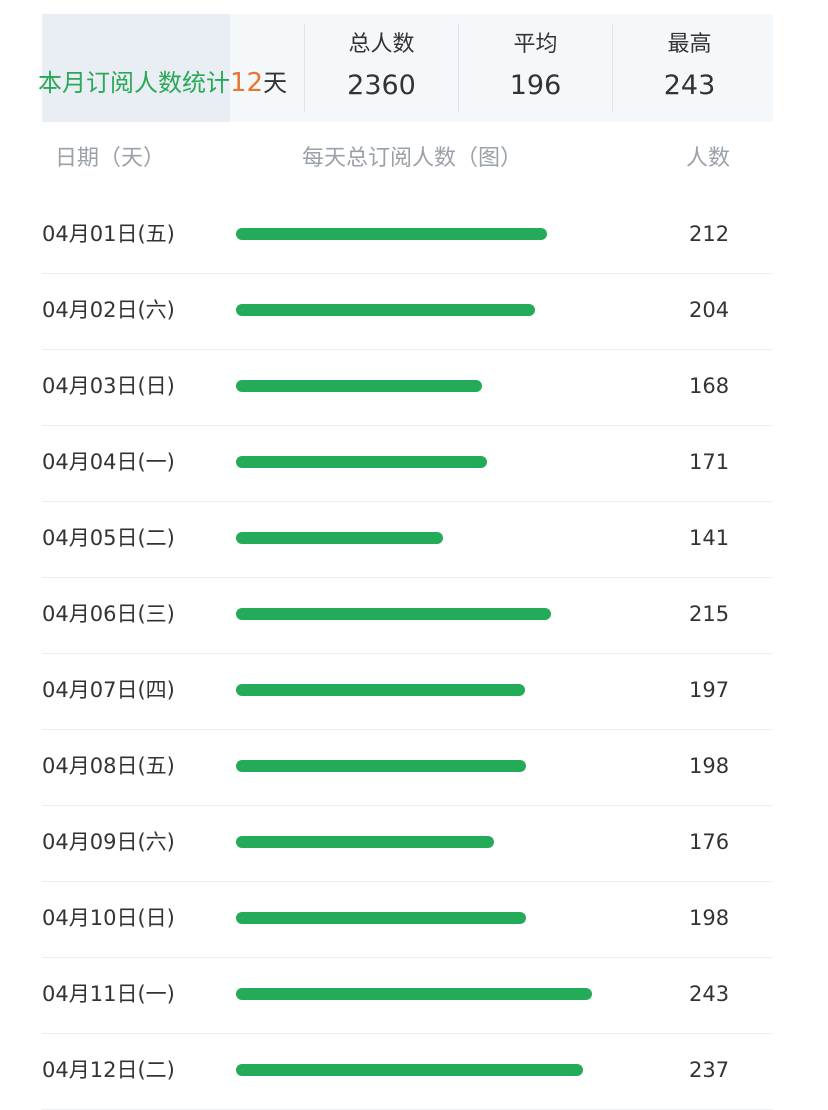 Image resolution: width=828 pixels, height=1110 pixels. Describe the element at coordinates (689, 44) in the screenshot. I see `stat-max-label: 最高` at that location.